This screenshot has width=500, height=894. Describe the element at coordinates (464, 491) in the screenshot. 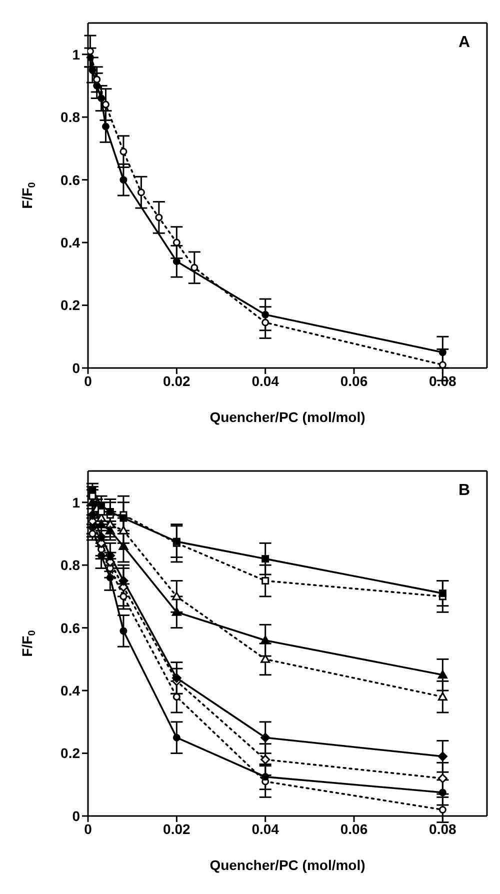

I see `annotation: B` at that location.